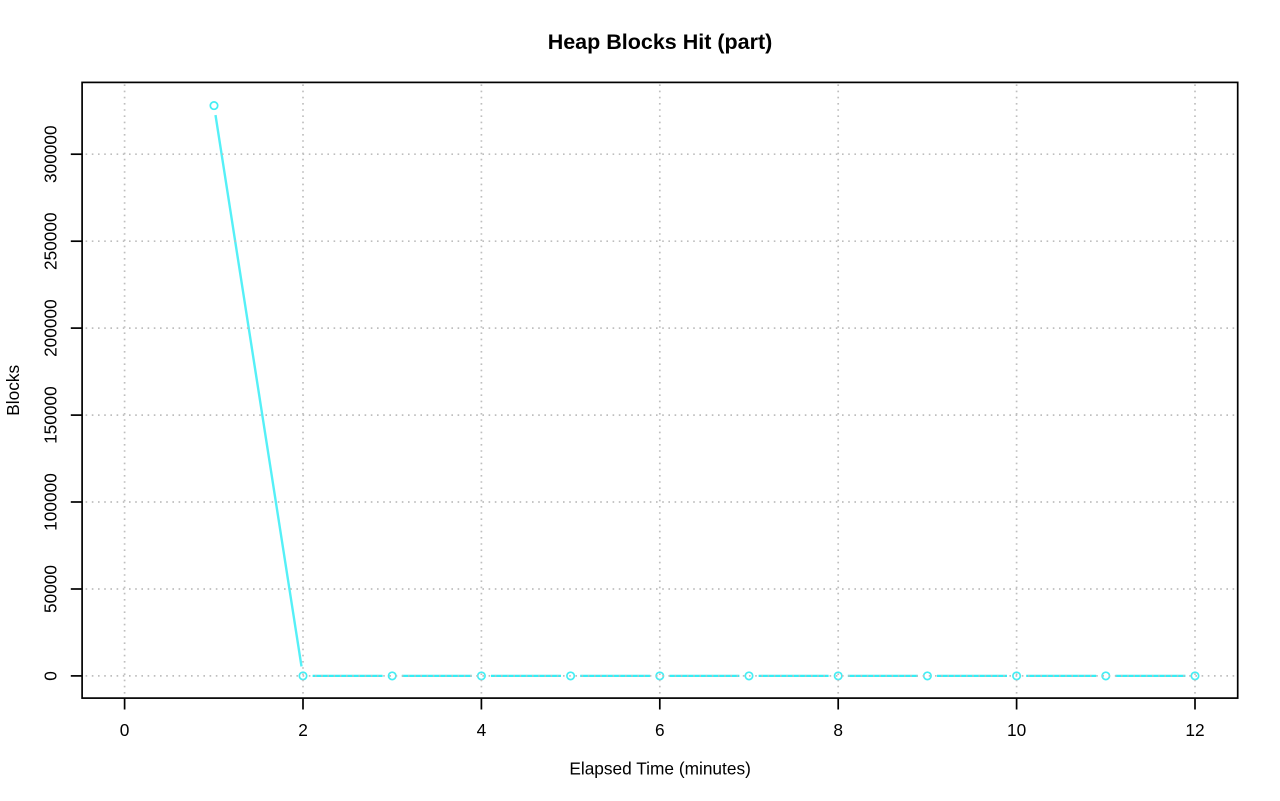 The image size is (1280, 801). I want to click on svg-text: 150000, so click(51, 415).